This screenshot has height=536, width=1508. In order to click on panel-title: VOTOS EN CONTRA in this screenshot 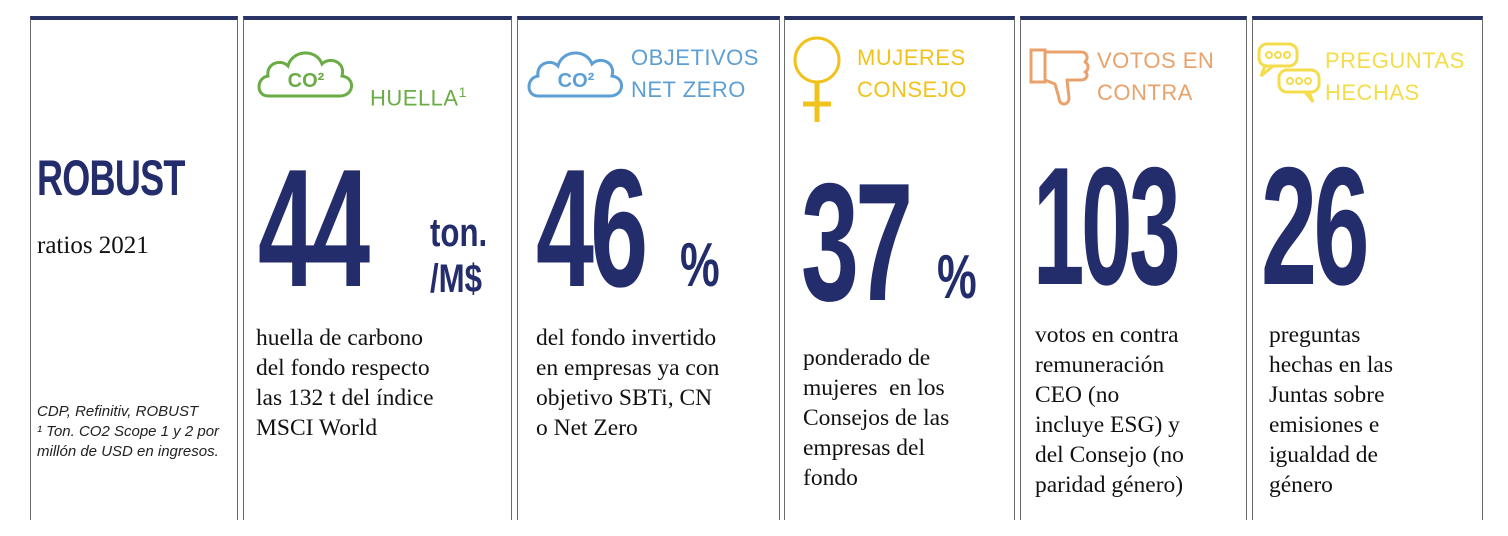, I will do `click(1155, 77)`.